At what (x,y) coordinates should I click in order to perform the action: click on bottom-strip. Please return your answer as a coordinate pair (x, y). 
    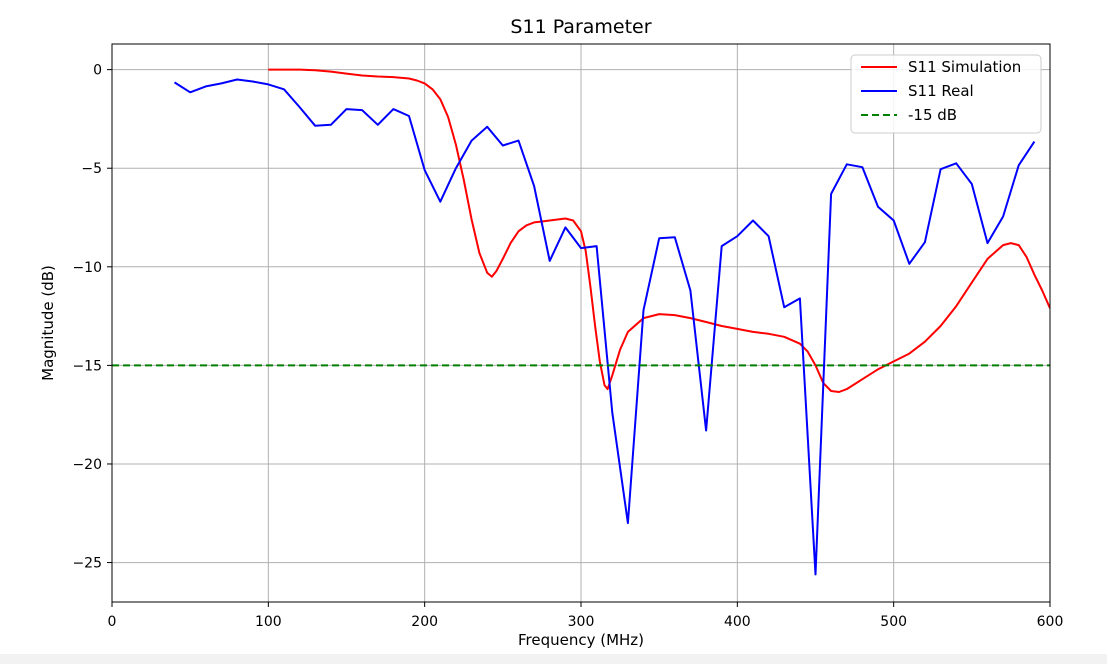
    Looking at the image, I should click on (553, 659).